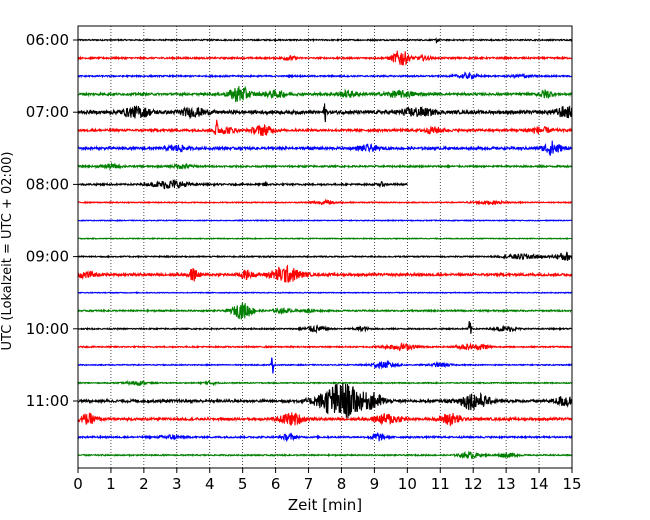 Image resolution: width=650 pixels, height=520 pixels. Describe the element at coordinates (325, 94) in the screenshot. I see `trace-06:45` at that location.